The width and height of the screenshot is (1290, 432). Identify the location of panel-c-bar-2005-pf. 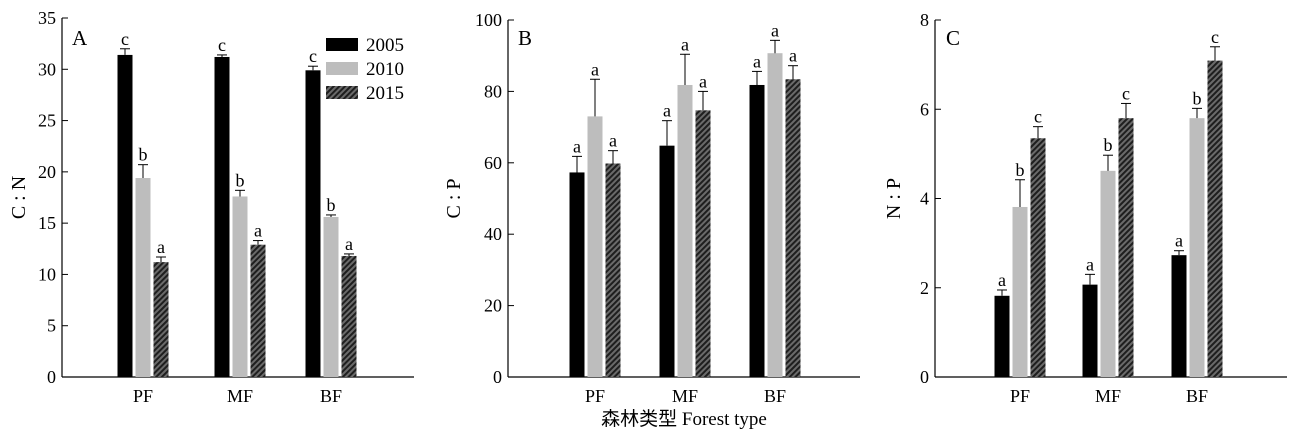
(1002, 336).